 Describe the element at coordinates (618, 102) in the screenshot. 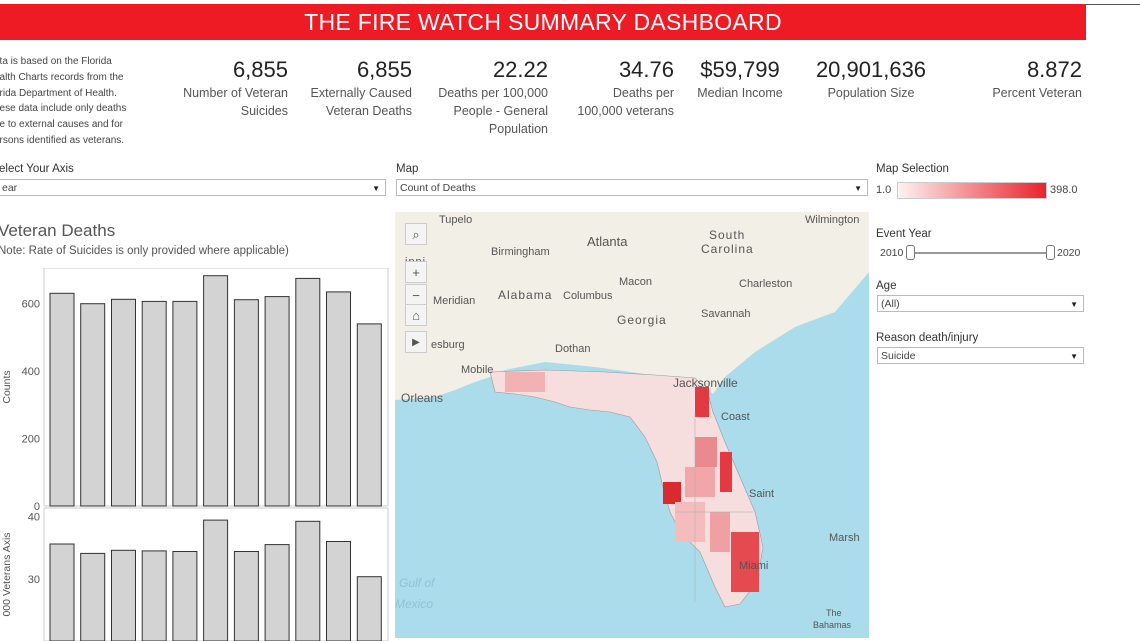

I see `kpi-label: Deaths per 100,000 veterans` at that location.